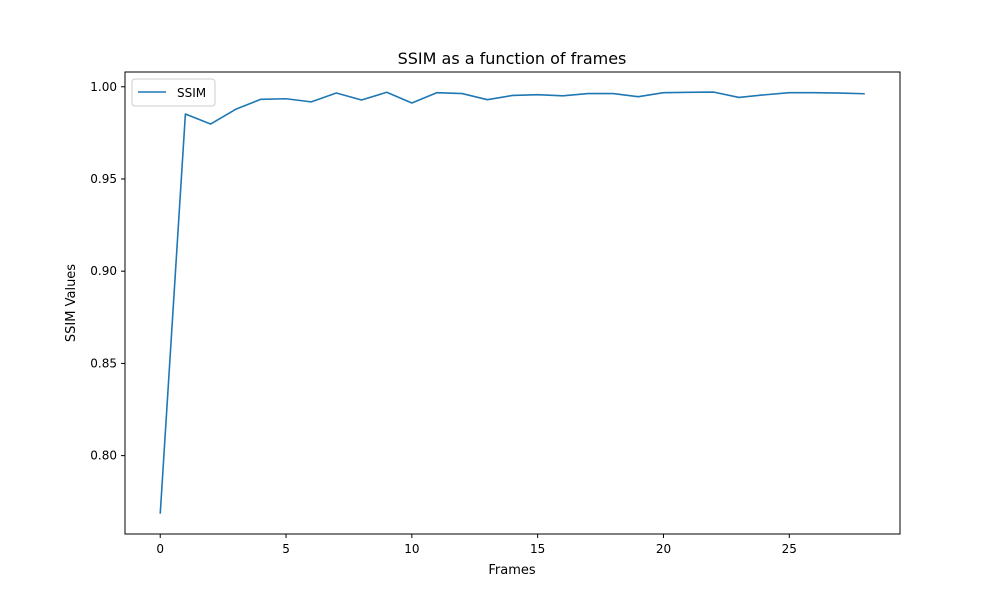 This screenshot has width=1000, height=600. What do you see at coordinates (512, 58) in the screenshot?
I see `chart-title: SSIM as a function of frames` at bounding box center [512, 58].